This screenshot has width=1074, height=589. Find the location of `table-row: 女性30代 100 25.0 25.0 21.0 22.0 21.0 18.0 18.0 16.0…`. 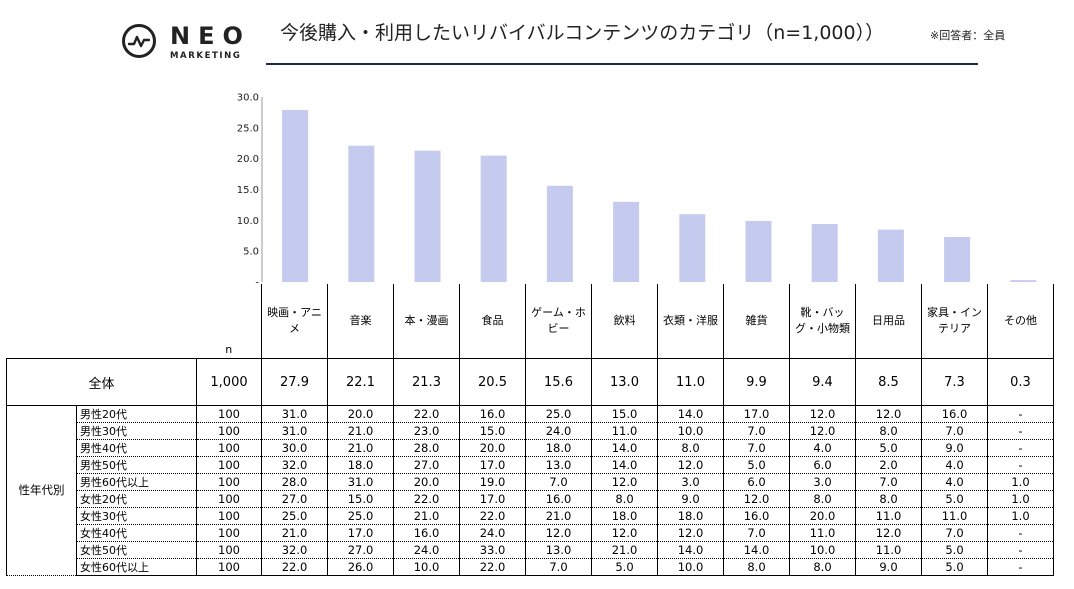

table-row: 女性30代 100 25.0 25.0 21.0 22.0 21.0 18.0 18.0 16.0… is located at coordinates (530, 516).